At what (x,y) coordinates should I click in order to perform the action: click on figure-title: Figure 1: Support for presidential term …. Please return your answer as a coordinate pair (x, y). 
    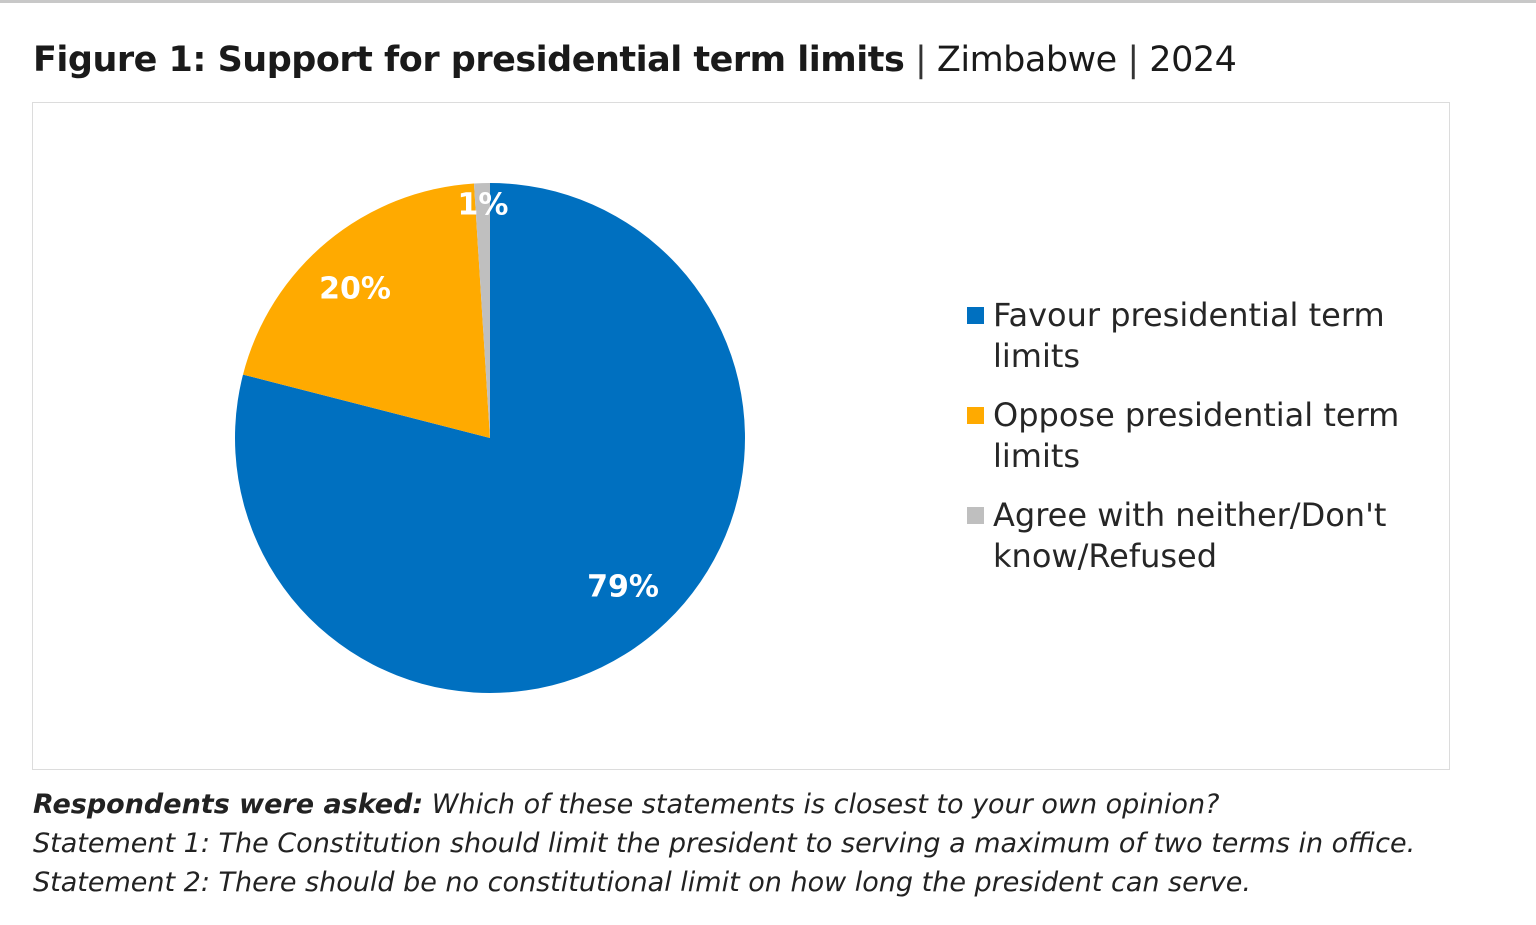
    Looking at the image, I should click on (635, 60).